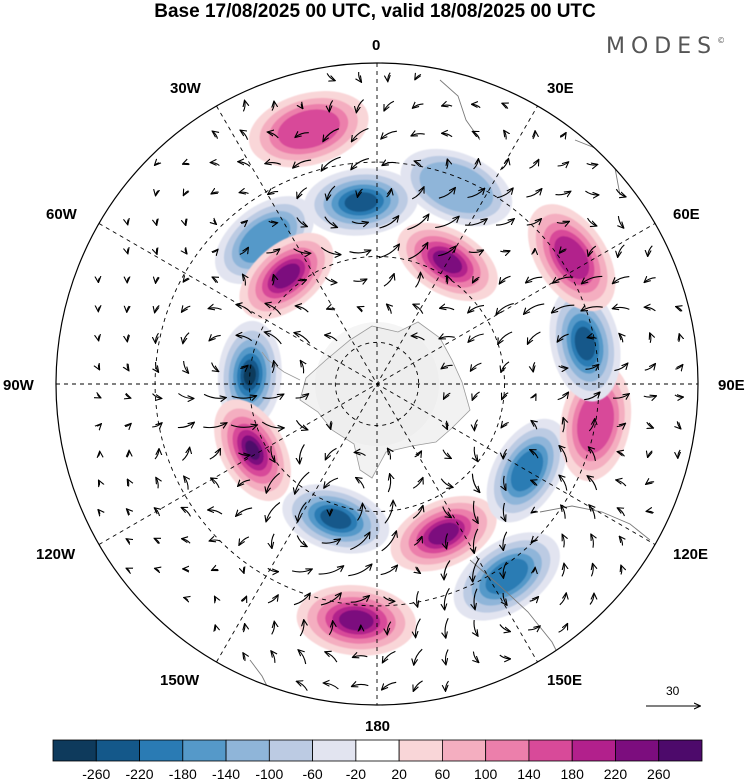 This screenshot has width=750, height=783. I want to click on colorbar-tick-label: -180, so click(182, 774).